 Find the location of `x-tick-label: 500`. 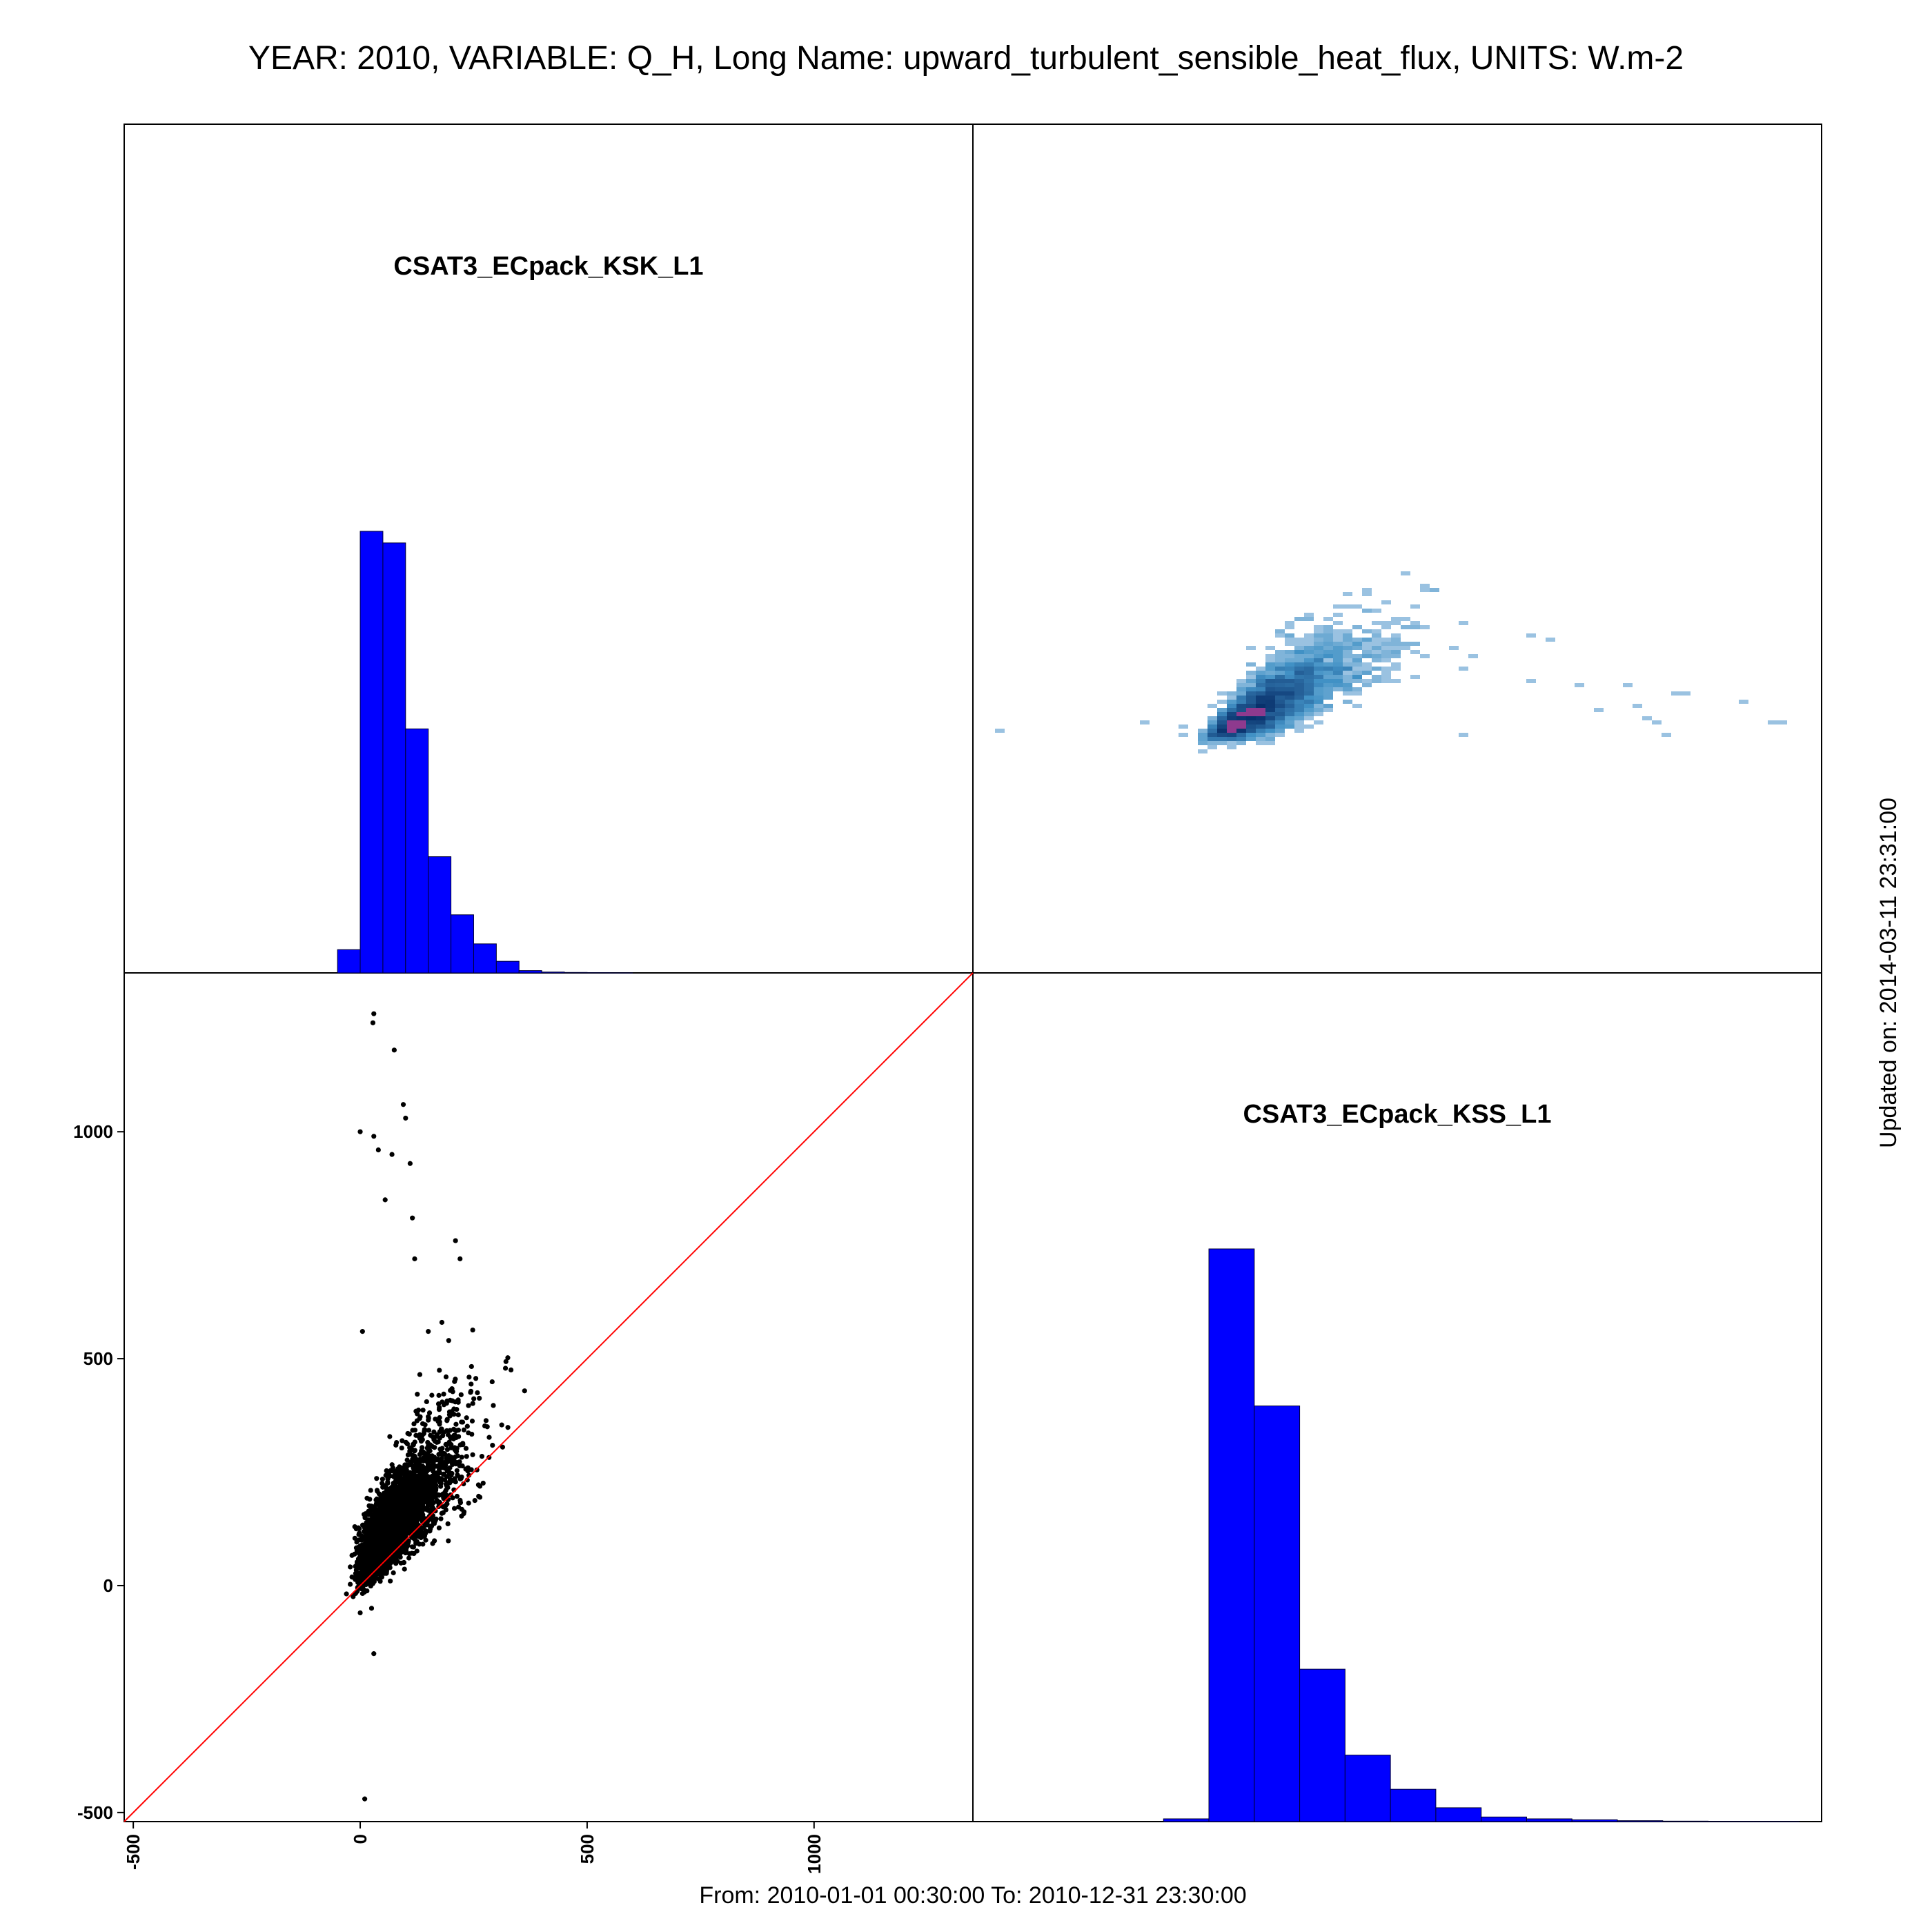

x-tick-label: 500 is located at coordinates (587, 1849).